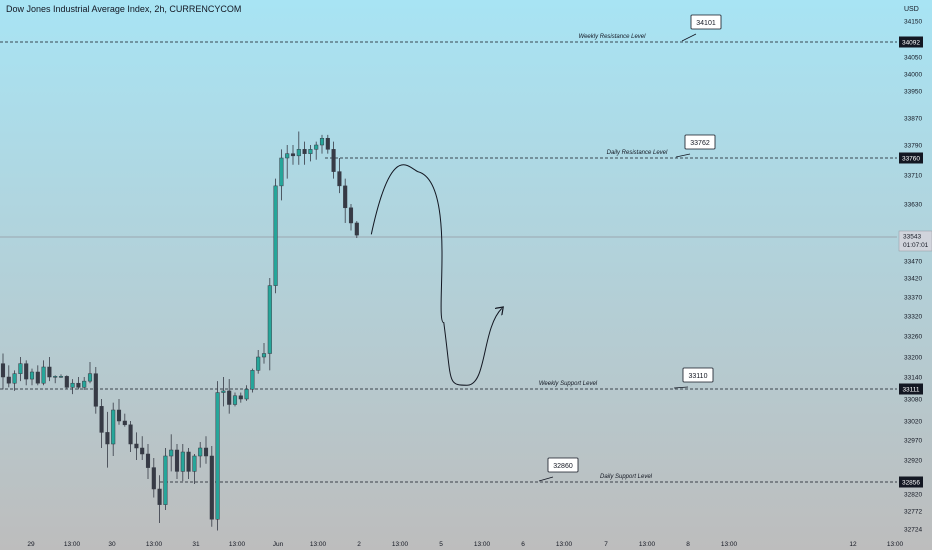 The height and width of the screenshot is (550, 932). Describe the element at coordinates (196, 544) in the screenshot. I see `time-tick-label: 31` at that location.